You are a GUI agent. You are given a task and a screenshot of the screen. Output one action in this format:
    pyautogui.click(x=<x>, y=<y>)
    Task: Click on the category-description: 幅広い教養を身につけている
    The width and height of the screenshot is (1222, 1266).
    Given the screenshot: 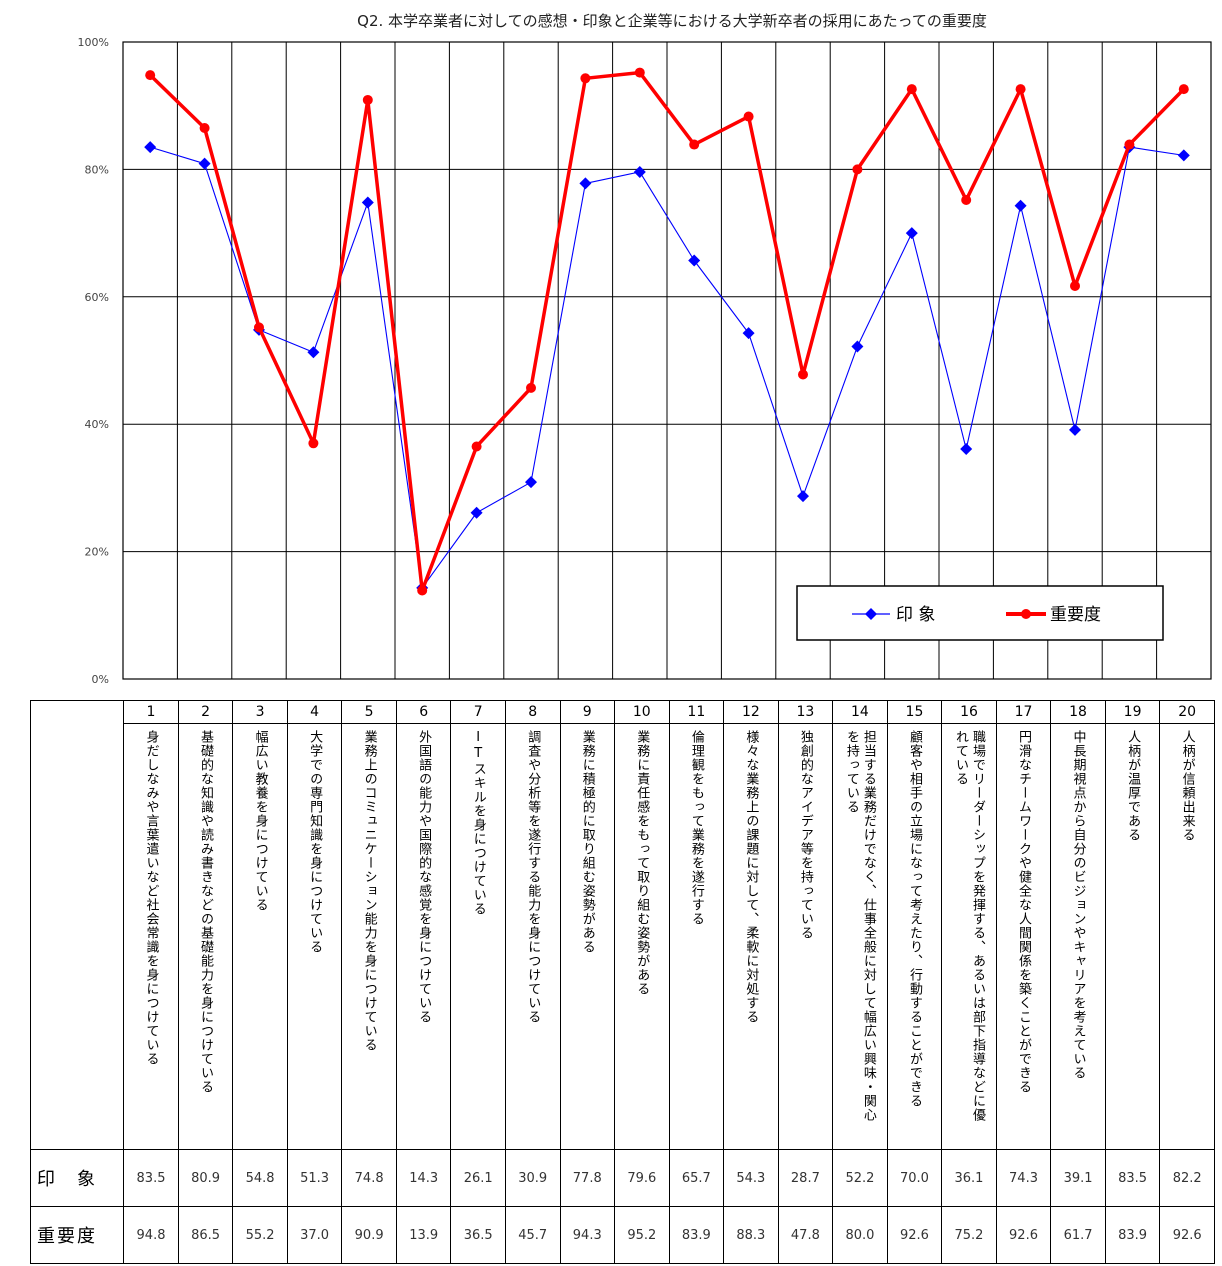 What is the action you would take?
    pyautogui.click(x=260, y=821)
    